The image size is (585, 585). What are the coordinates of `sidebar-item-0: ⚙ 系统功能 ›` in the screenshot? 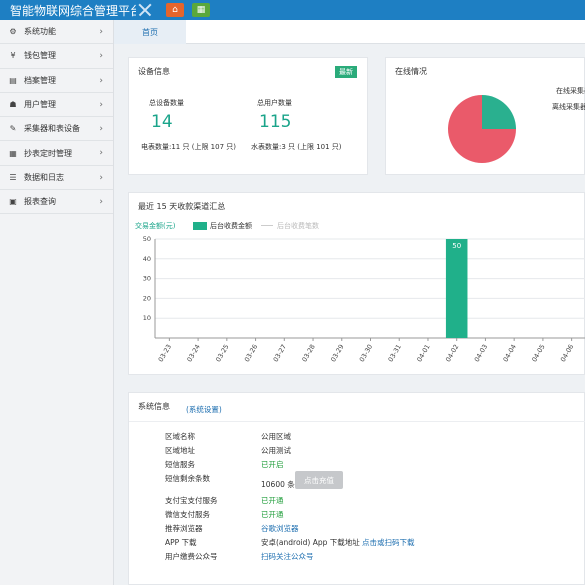 It's located at (56, 32).